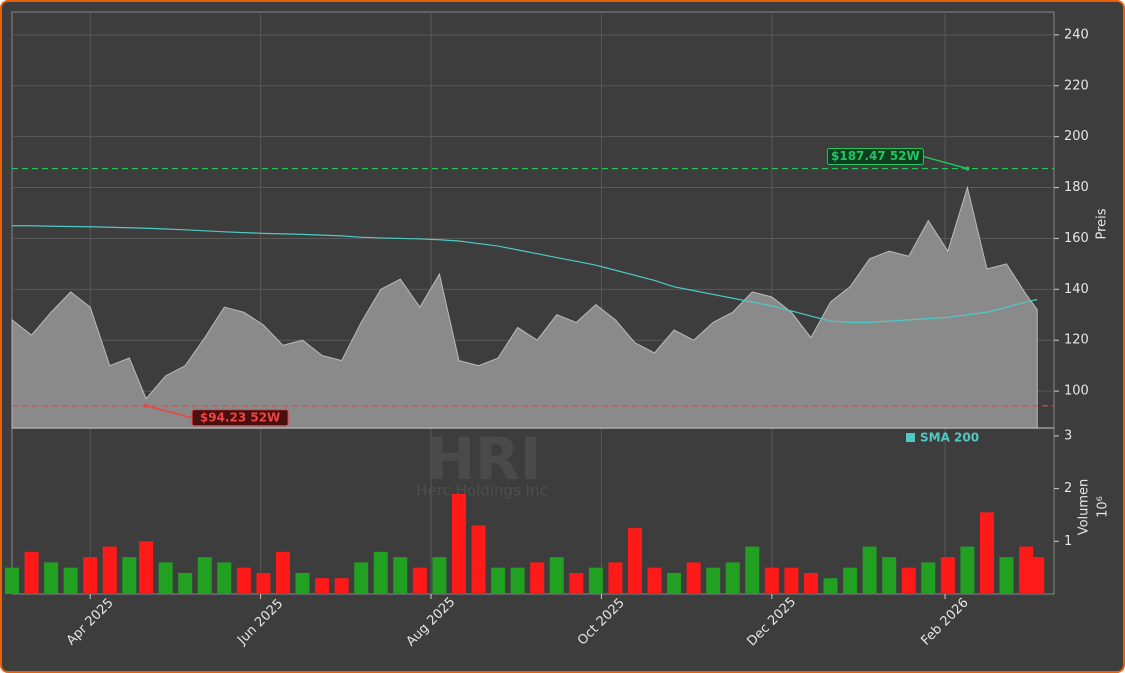 Image resolution: width=1125 pixels, height=673 pixels. Describe the element at coordinates (949, 438) in the screenshot. I see `legend-label: SMA 200` at that location.